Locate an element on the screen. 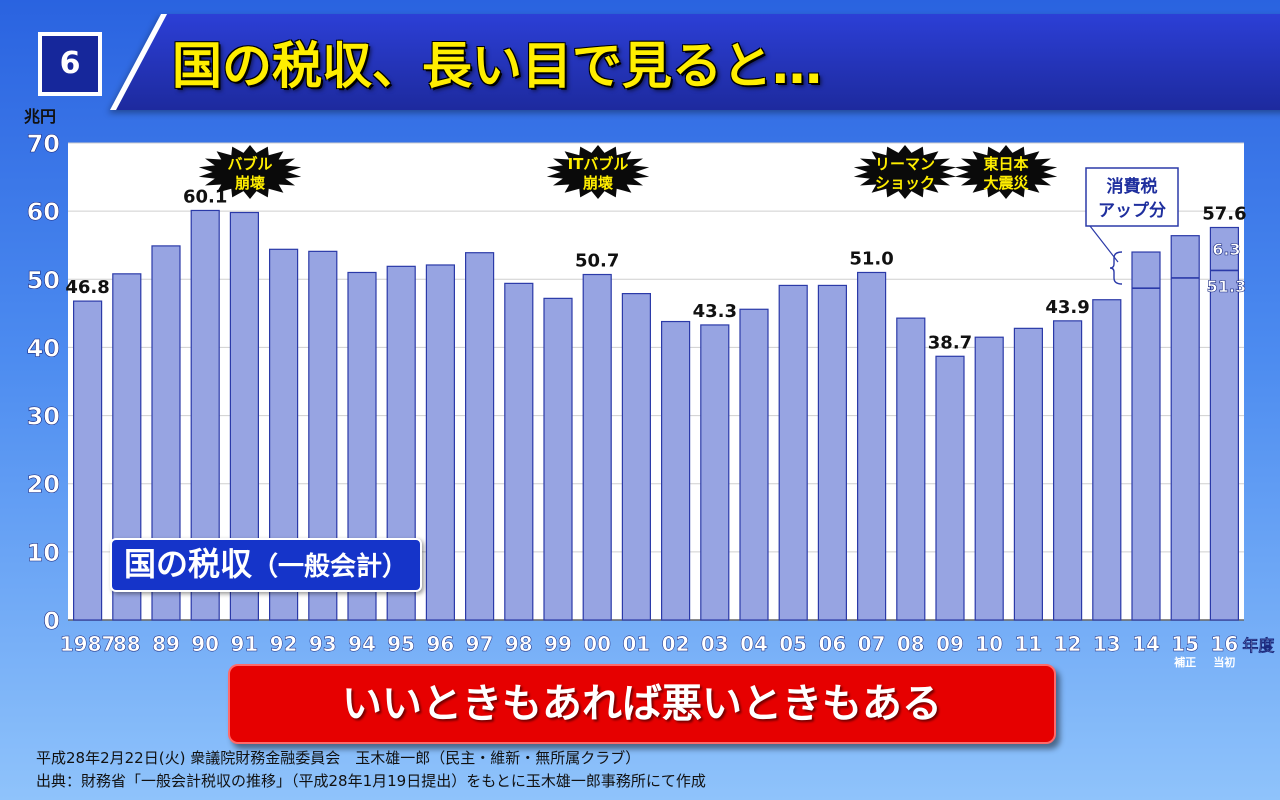  callout-box is located at coordinates (1132, 197).